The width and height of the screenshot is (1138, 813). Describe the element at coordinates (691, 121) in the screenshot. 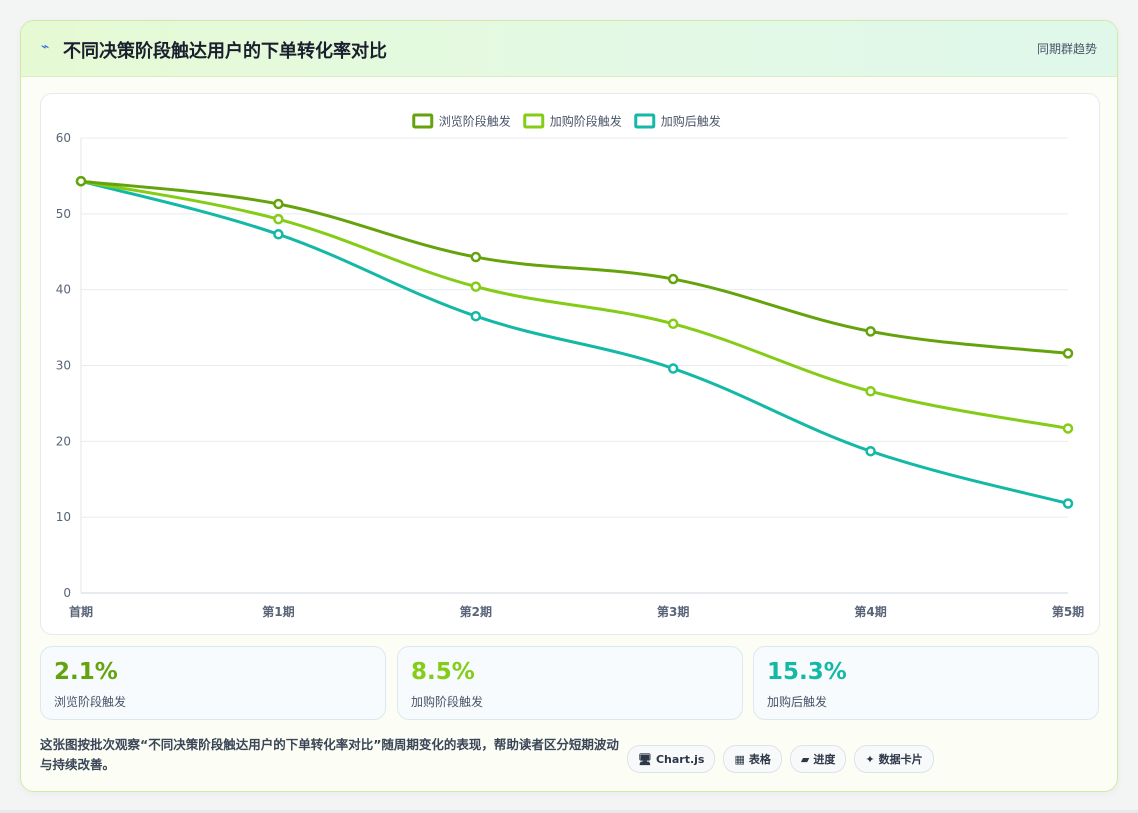

I see `legend-label: 加购后触发` at that location.